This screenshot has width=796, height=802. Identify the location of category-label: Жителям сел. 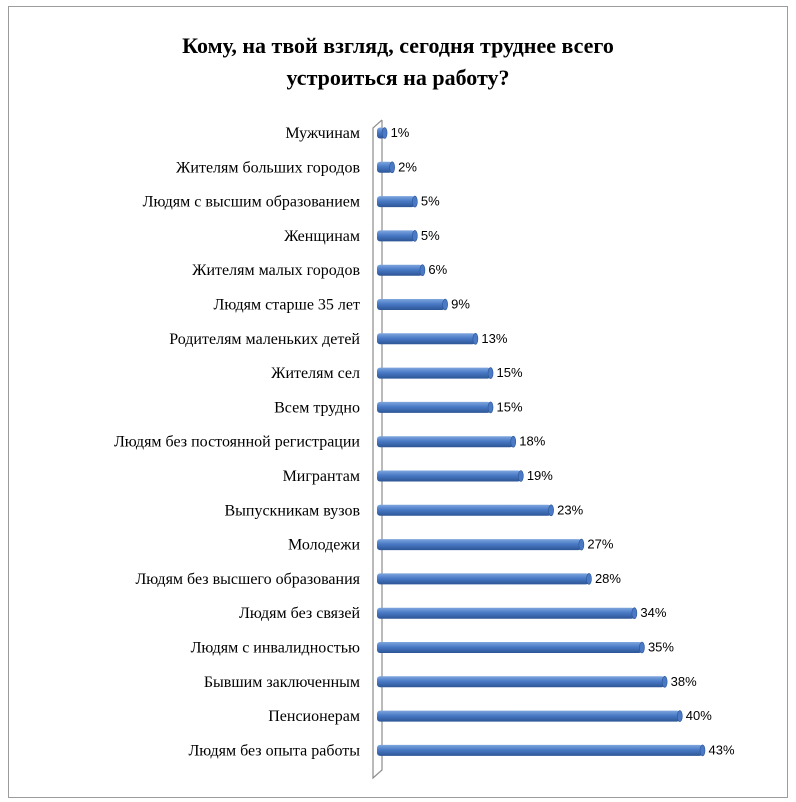
(315, 373).